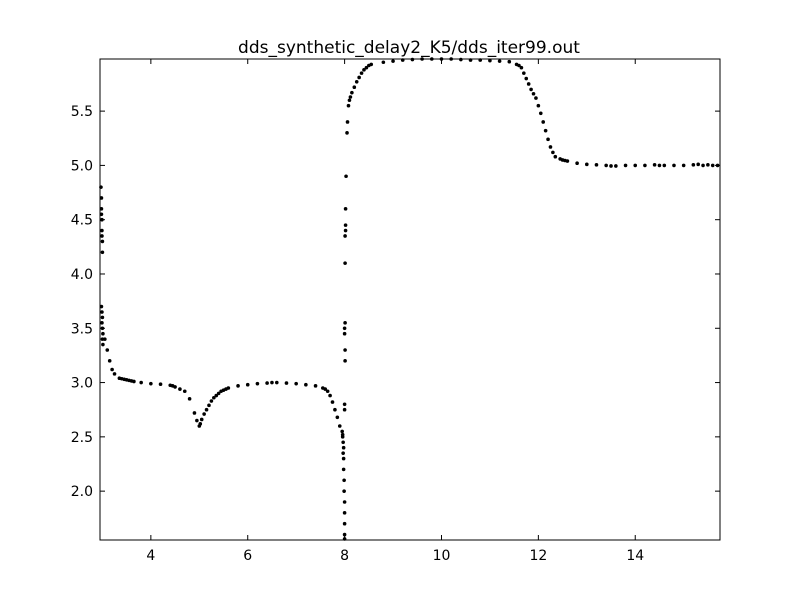 This screenshot has width=800, height=600. I want to click on y-tick-label: 5.5, so click(82, 112).